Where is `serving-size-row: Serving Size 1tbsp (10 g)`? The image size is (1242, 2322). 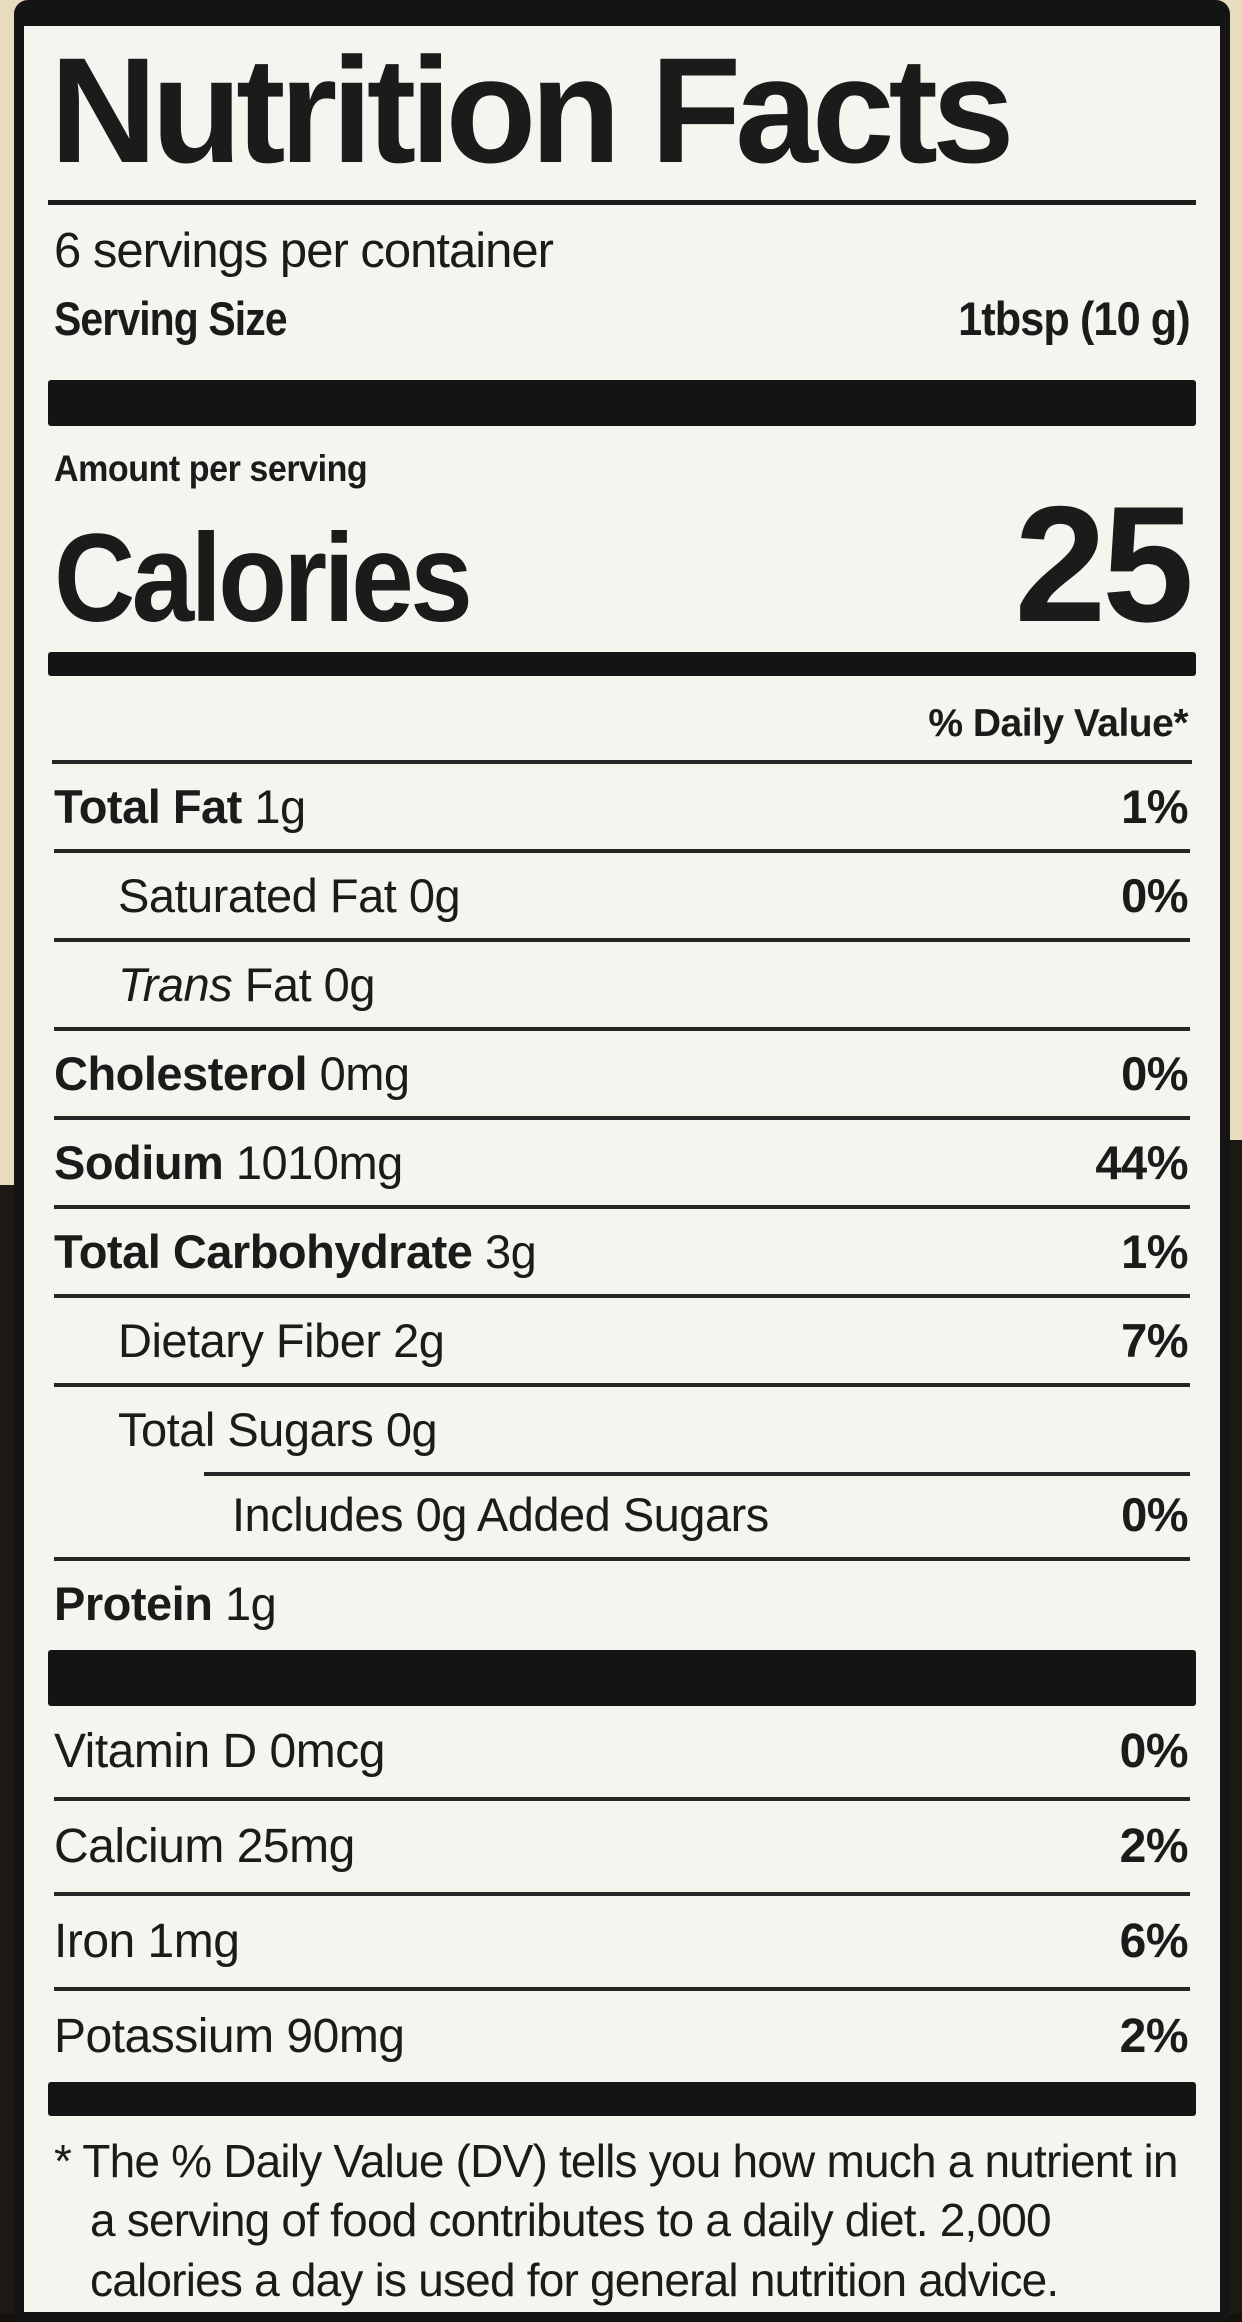
serving-size-row: Serving Size 1tbsp (10 g) is located at coordinates (622, 318).